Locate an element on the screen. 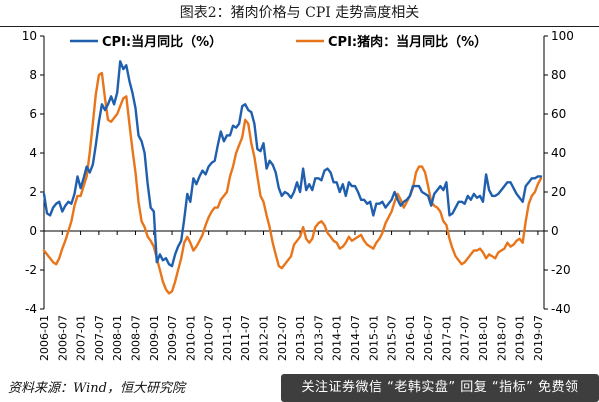 This screenshot has height=402, width=599. right-tick-label: -20 is located at coordinates (561, 270).